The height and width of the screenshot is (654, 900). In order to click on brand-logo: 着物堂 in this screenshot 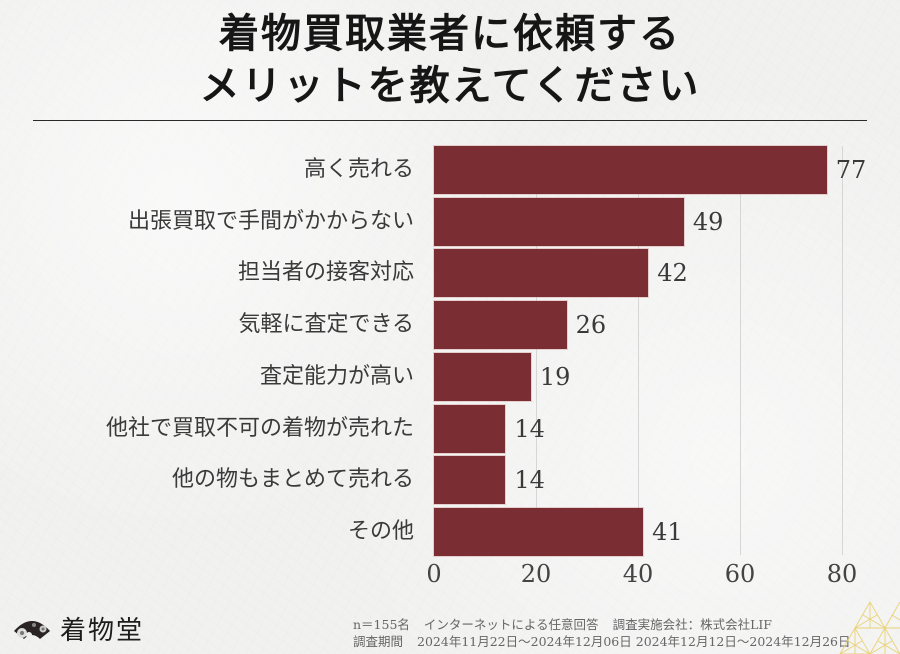, I will do `click(77, 628)`.